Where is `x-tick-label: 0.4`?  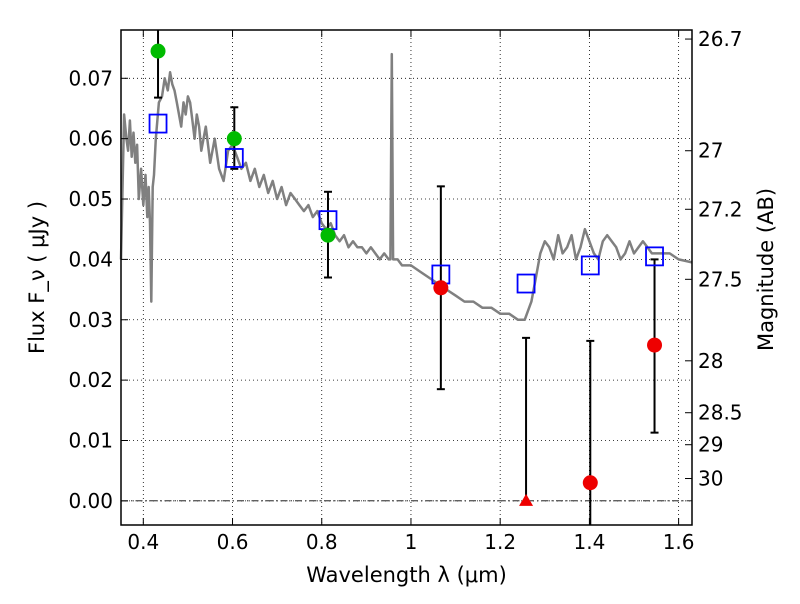
x-tick-label: 0.4 is located at coordinates (143, 542).